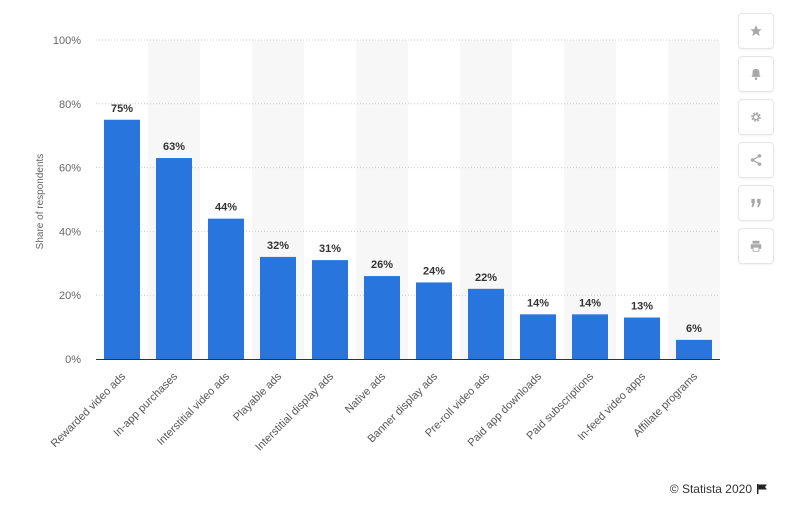  What do you see at coordinates (89, 410) in the screenshot?
I see `x-tick-label: Rewarded video ads` at bounding box center [89, 410].